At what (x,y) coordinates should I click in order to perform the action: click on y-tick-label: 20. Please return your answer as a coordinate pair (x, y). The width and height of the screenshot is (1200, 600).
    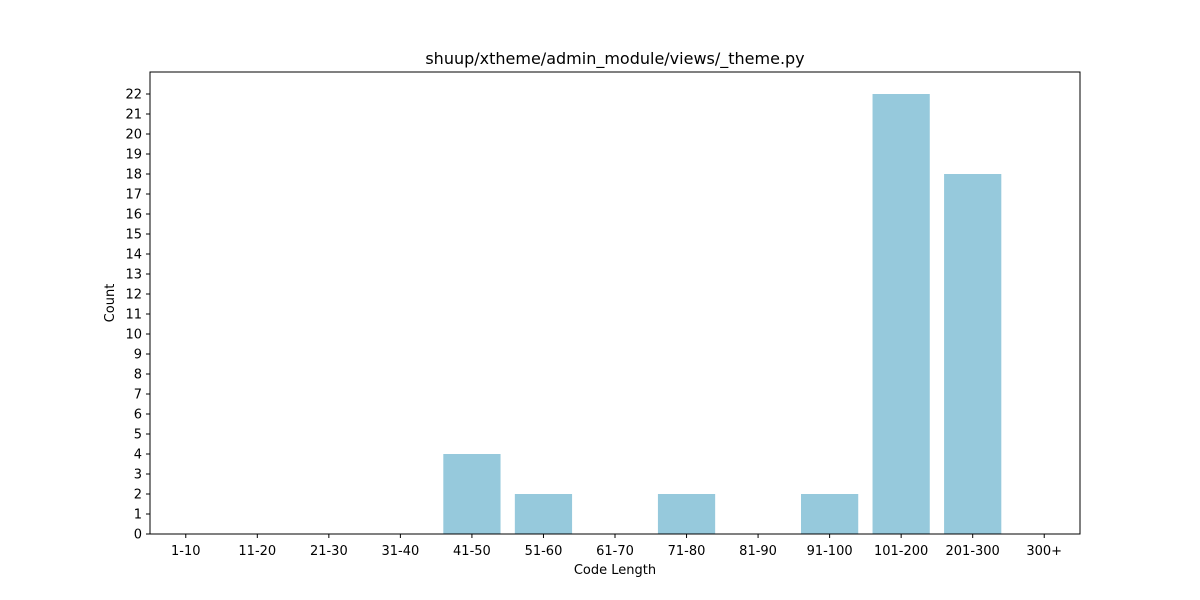
    Looking at the image, I should click on (133, 135).